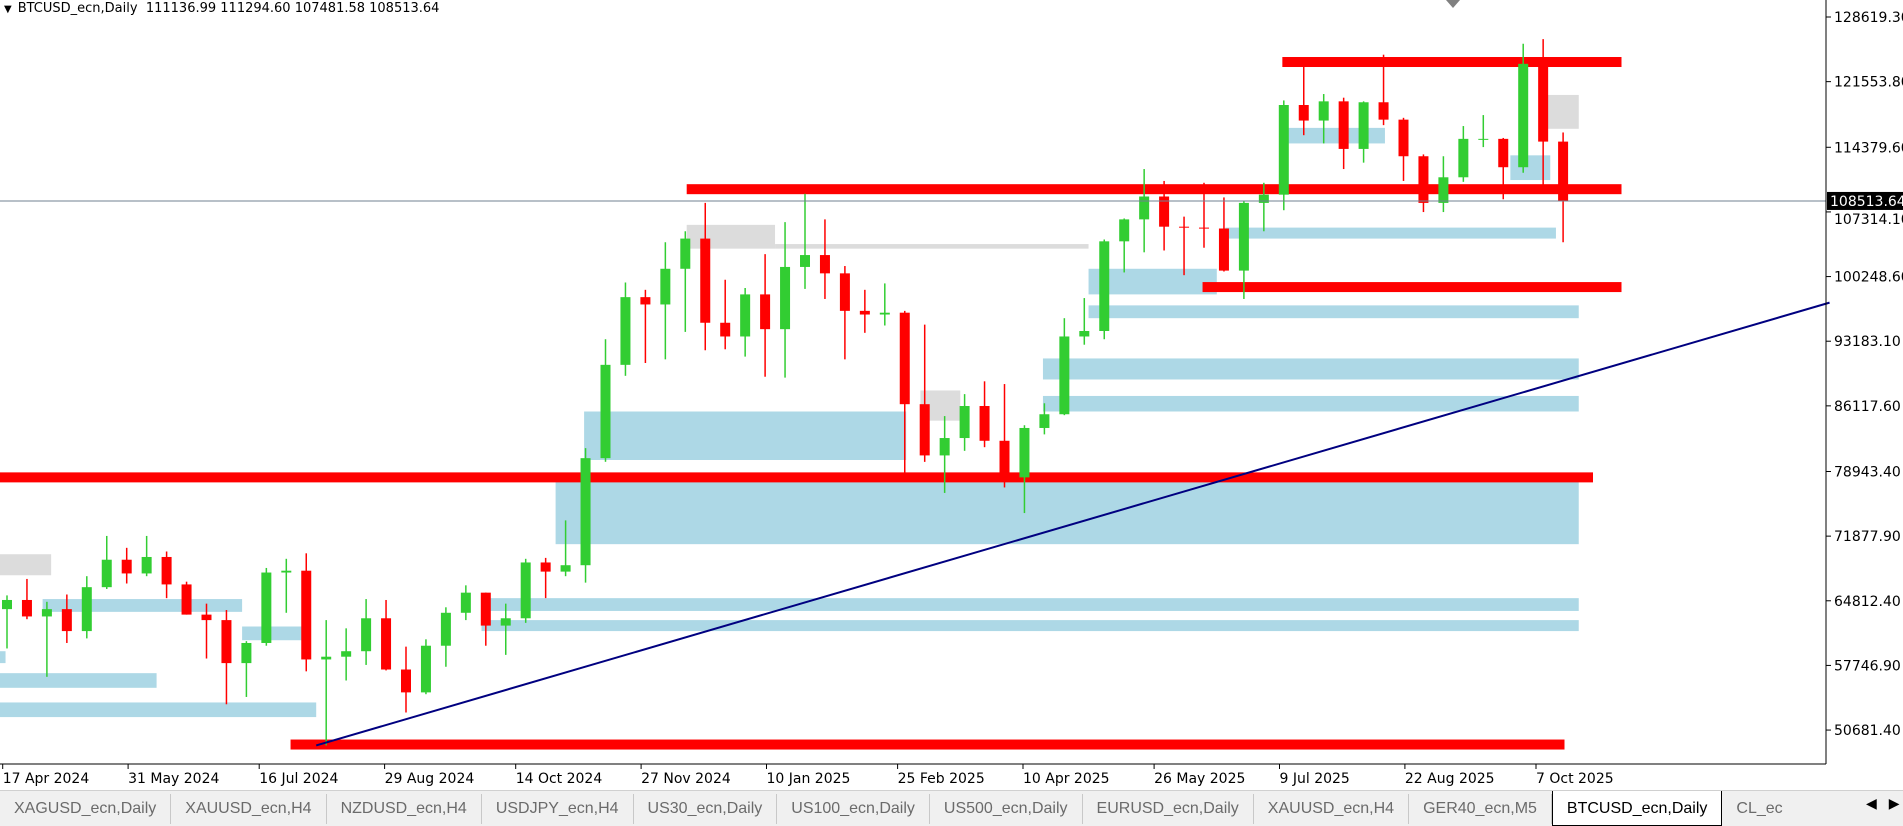  What do you see at coordinates (1867, 602) in the screenshot?
I see `price-tick-label: 64812.40` at bounding box center [1867, 602].